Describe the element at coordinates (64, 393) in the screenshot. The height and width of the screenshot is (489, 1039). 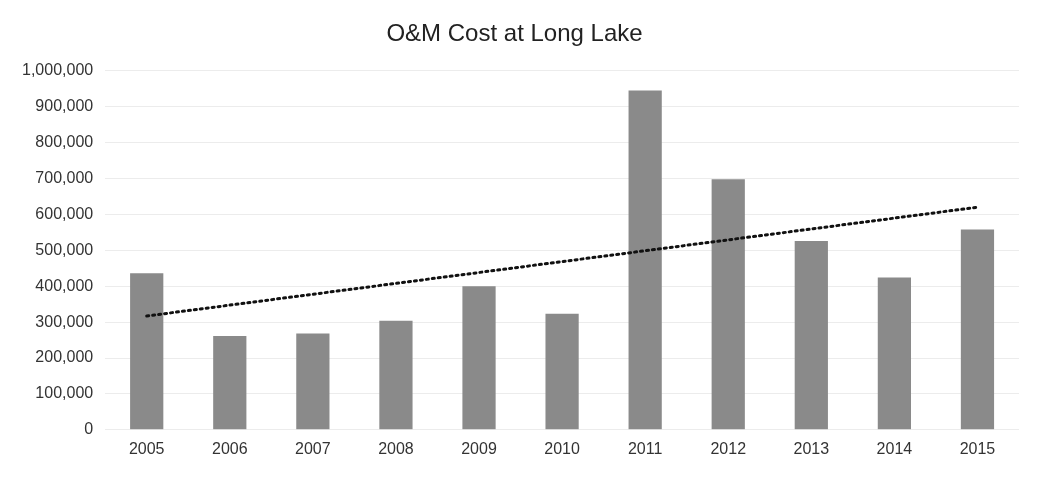
I see `y-tick-label: 100,000` at that location.